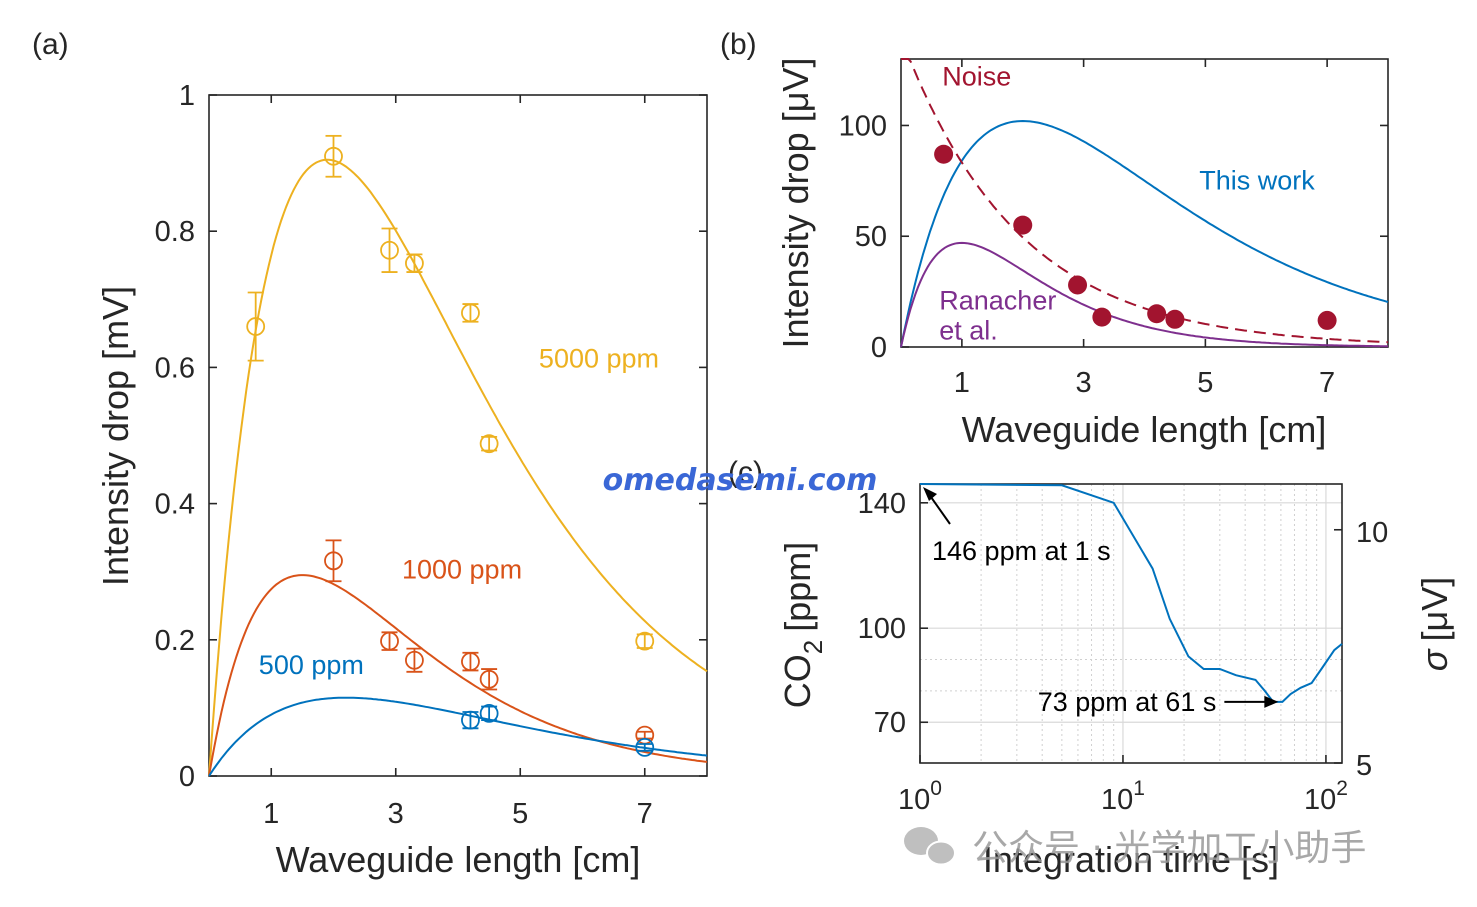 The height and width of the screenshot is (907, 1477). Describe the element at coordinates (1021, 551) in the screenshot. I see `panel-c-annotation-text: 146 ppm at 1 s` at that location.